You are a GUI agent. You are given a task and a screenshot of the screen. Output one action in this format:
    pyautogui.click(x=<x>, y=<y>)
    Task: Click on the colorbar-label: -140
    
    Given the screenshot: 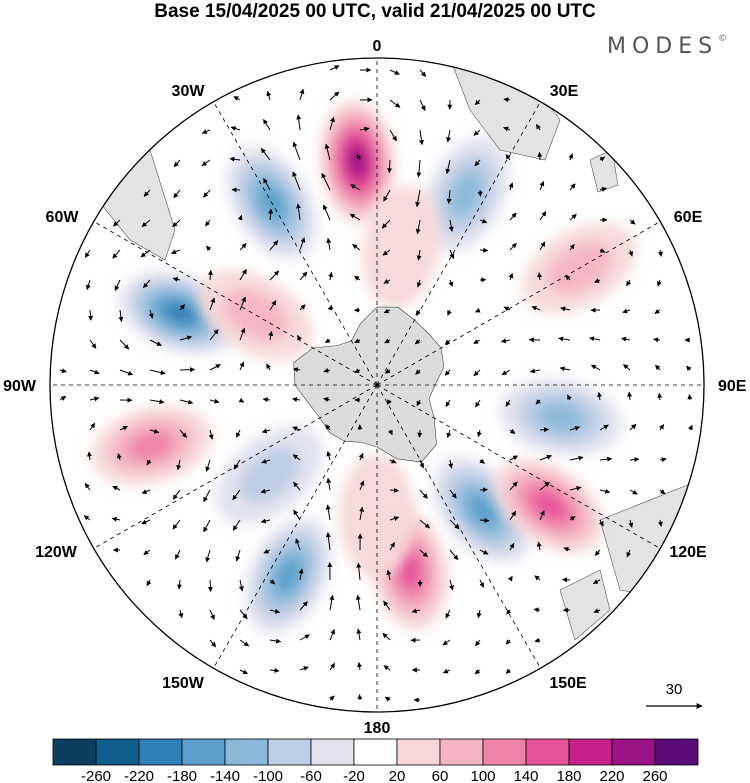 What is the action you would take?
    pyautogui.click(x=225, y=775)
    